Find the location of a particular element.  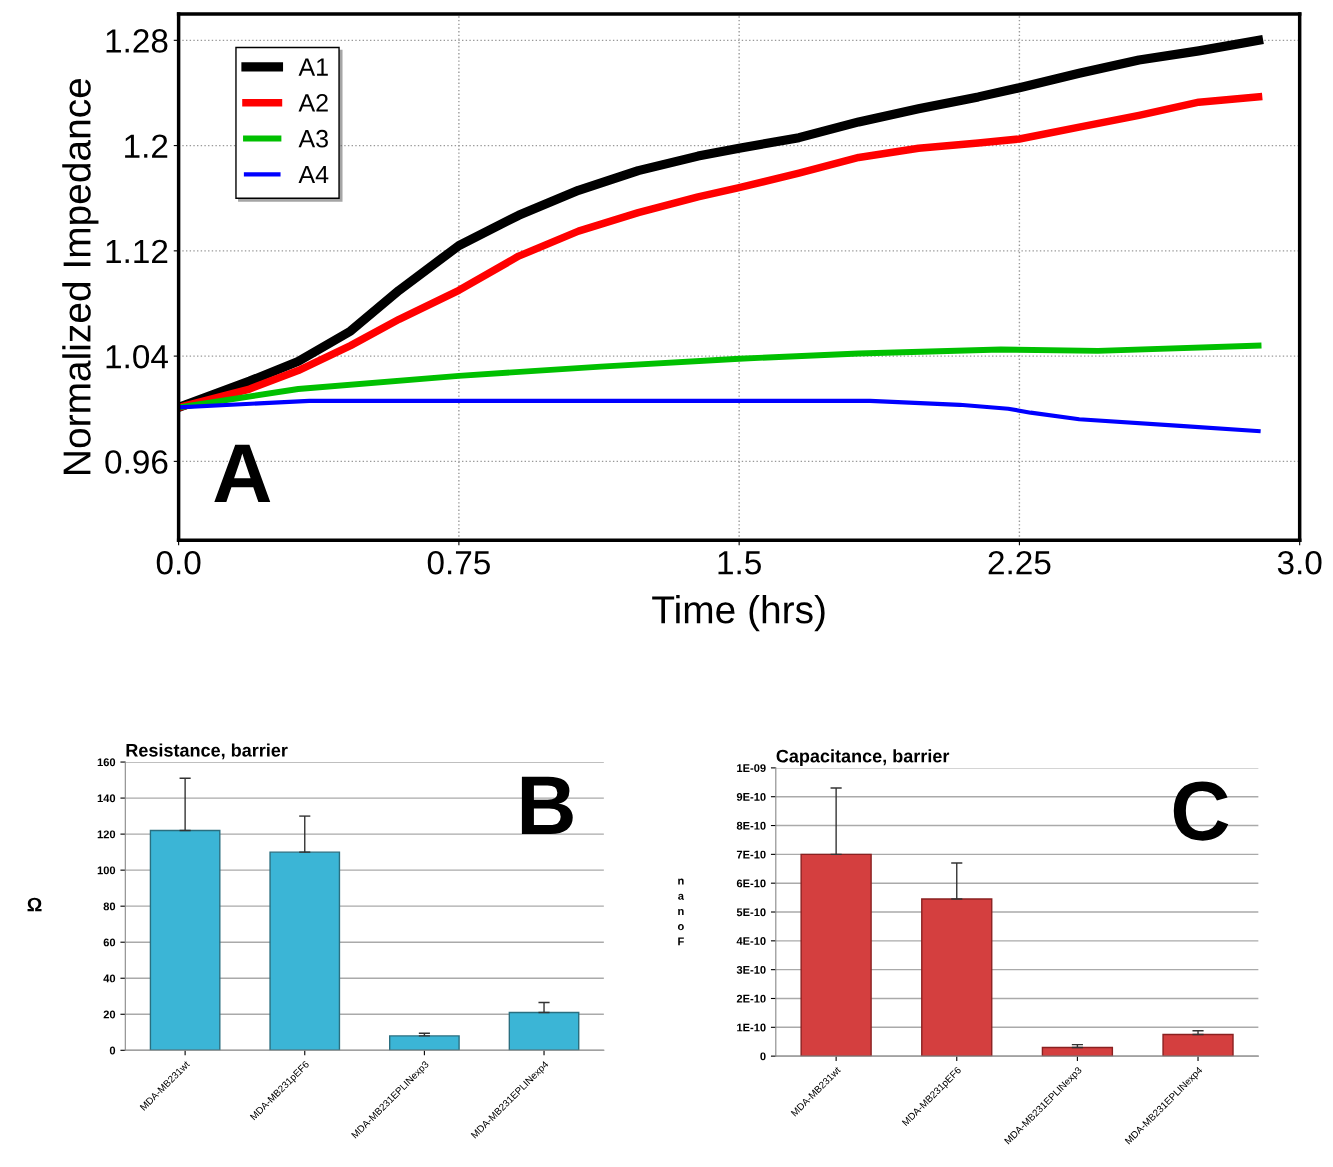

legend-label: A3 is located at coordinates (313, 138).